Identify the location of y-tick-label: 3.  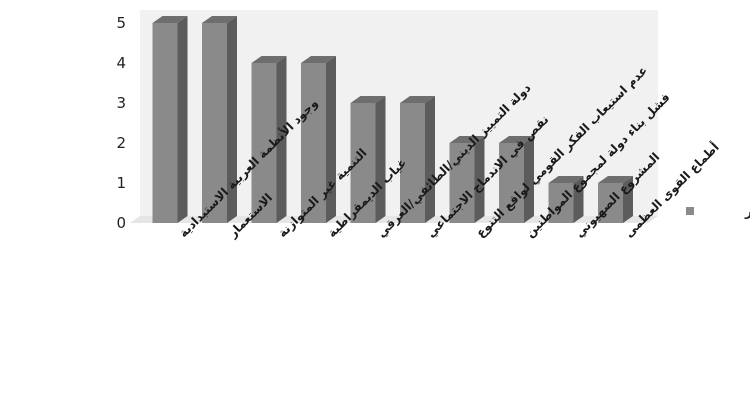
(121, 103).